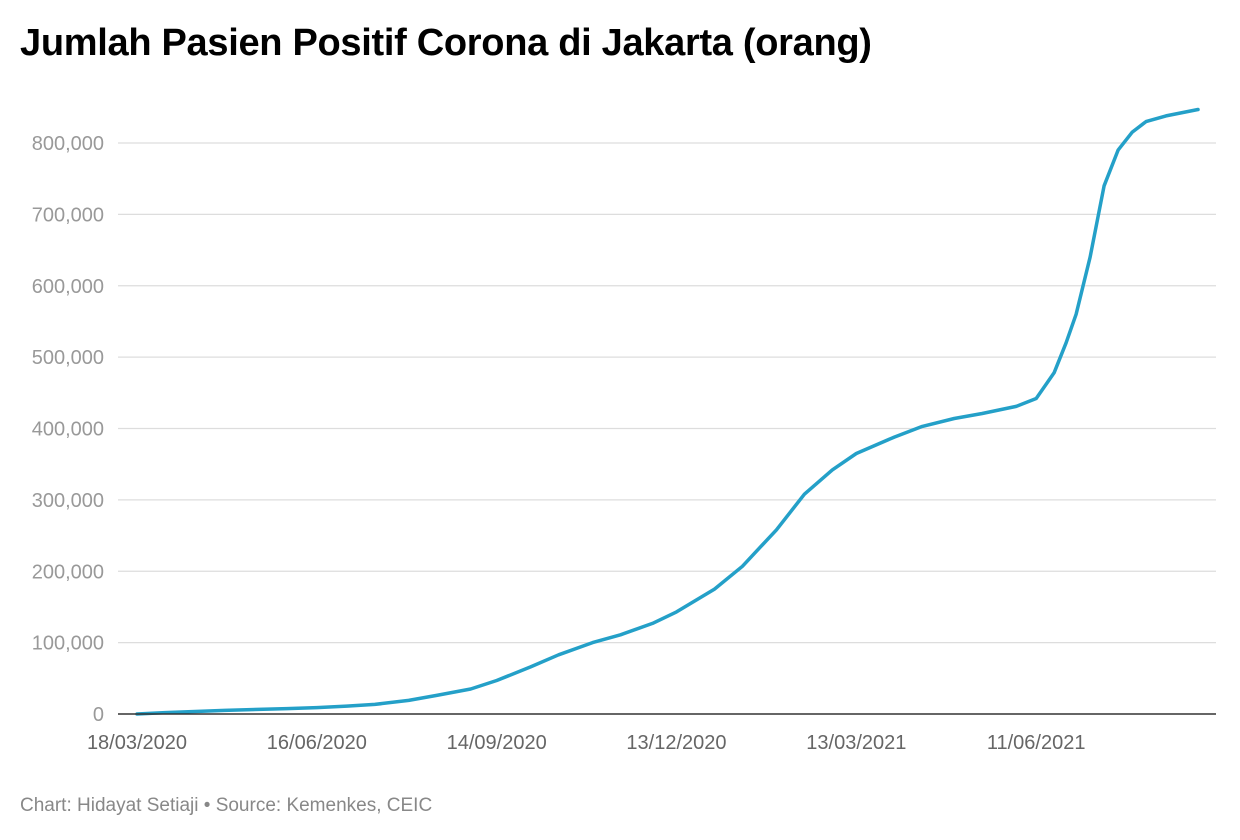 The image size is (1240, 840). I want to click on y-tick-label: 400,000, so click(68, 430).